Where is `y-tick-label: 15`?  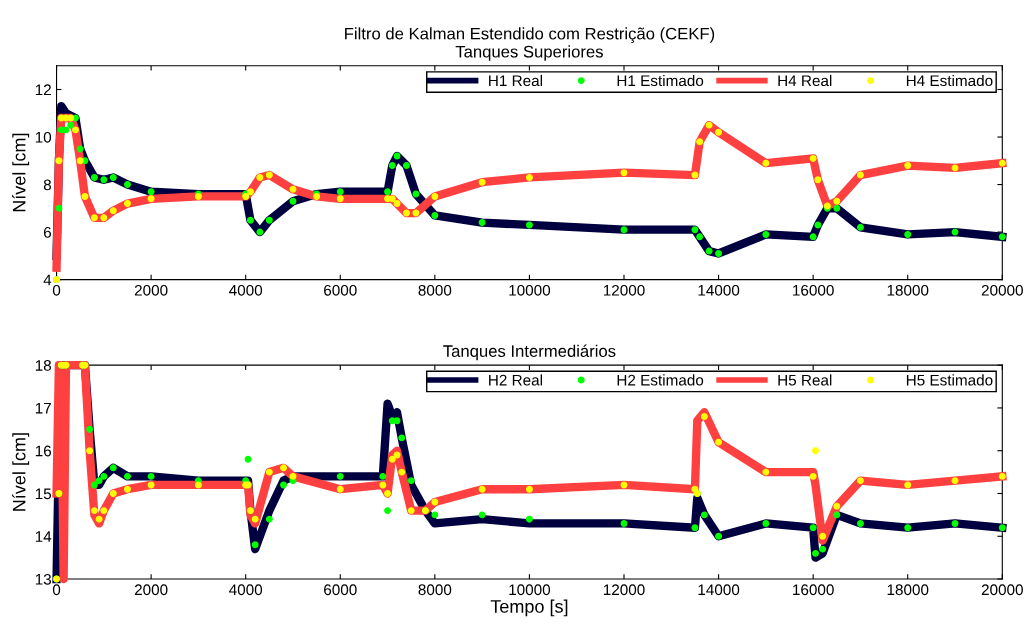 y-tick-label: 15 is located at coordinates (43, 494).